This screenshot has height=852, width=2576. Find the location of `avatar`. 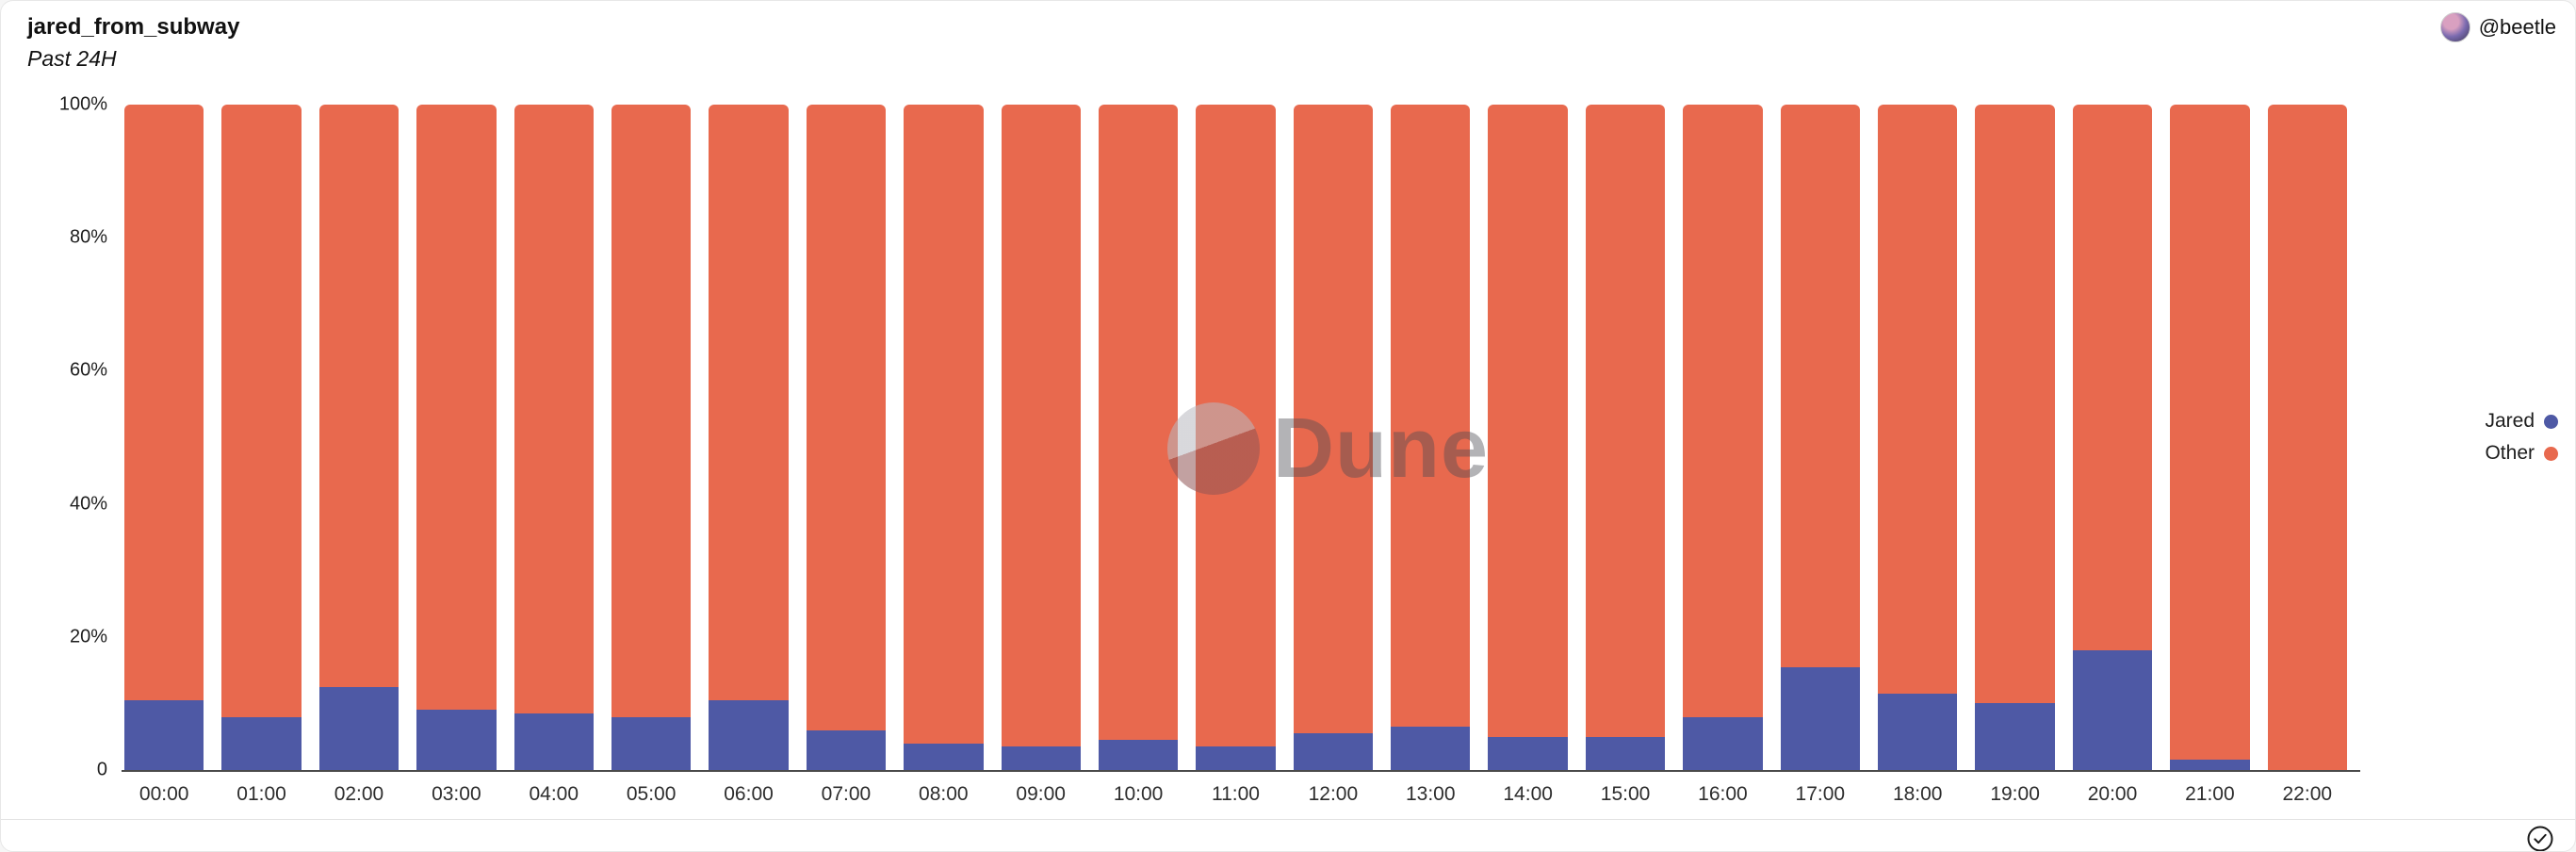

avatar is located at coordinates (2454, 27).